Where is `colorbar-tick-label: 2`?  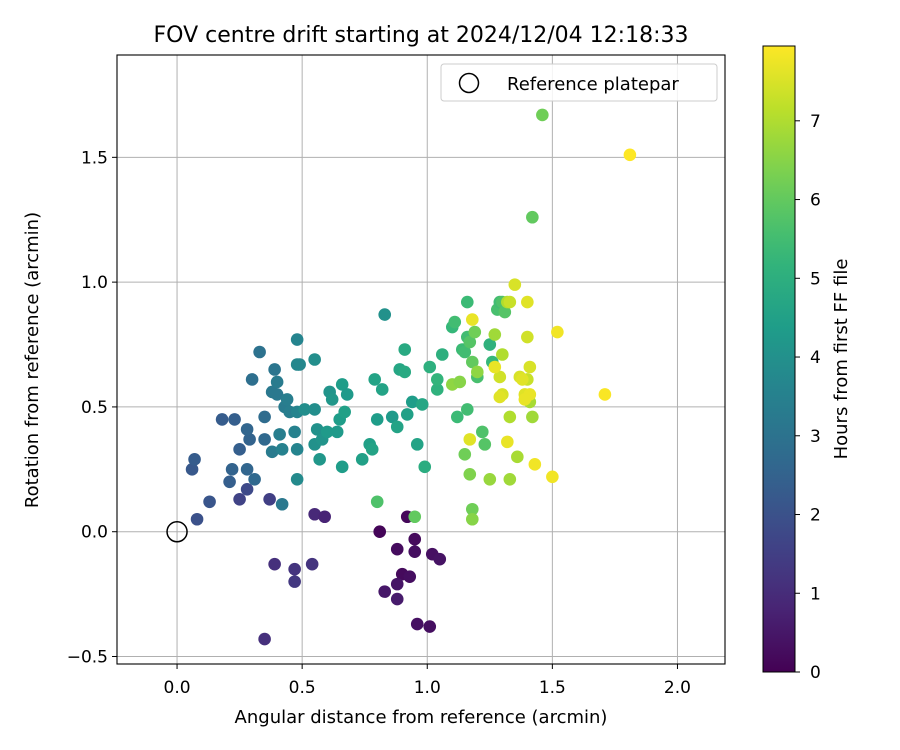
colorbar-tick-label: 2 is located at coordinates (815, 516).